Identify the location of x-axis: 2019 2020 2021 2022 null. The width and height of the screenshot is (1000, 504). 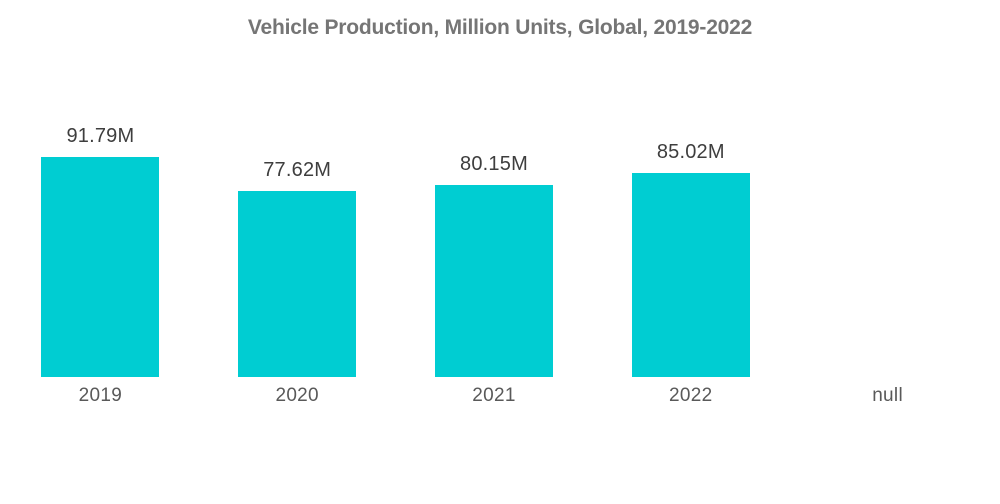
(494, 396).